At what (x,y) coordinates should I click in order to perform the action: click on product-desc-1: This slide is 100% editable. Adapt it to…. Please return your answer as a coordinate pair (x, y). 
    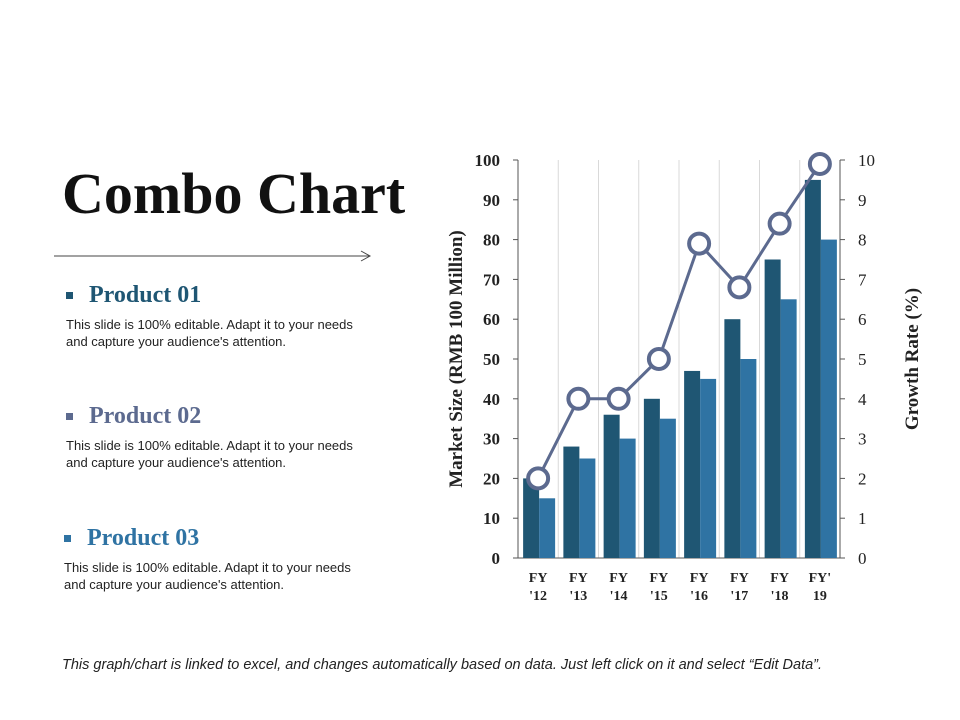
    Looking at the image, I should click on (209, 333).